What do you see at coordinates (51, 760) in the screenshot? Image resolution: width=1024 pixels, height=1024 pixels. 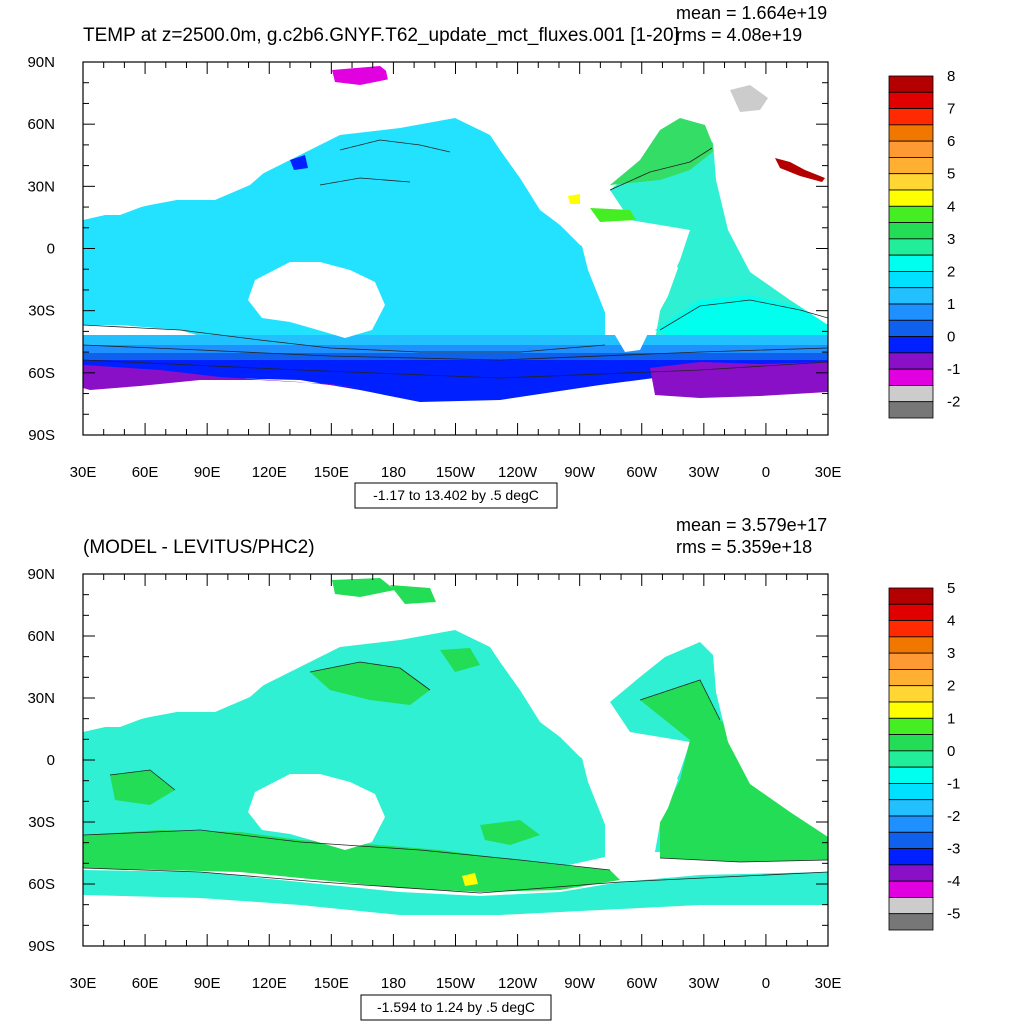 I see `y-tick-label: 0` at bounding box center [51, 760].